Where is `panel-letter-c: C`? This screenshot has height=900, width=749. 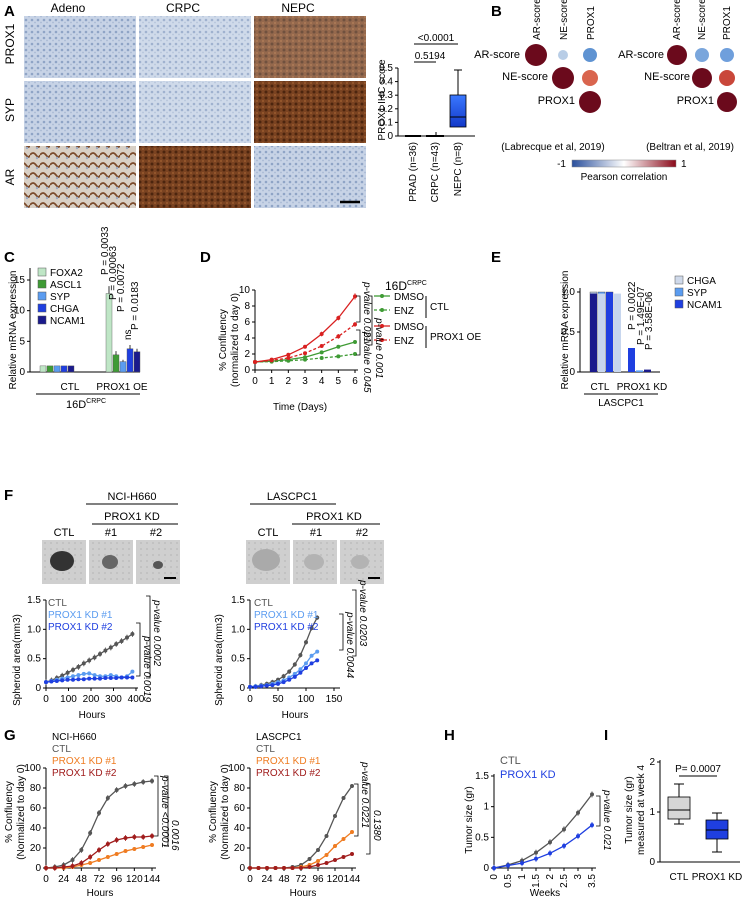 panel-letter-c: C is located at coordinates (9, 257).